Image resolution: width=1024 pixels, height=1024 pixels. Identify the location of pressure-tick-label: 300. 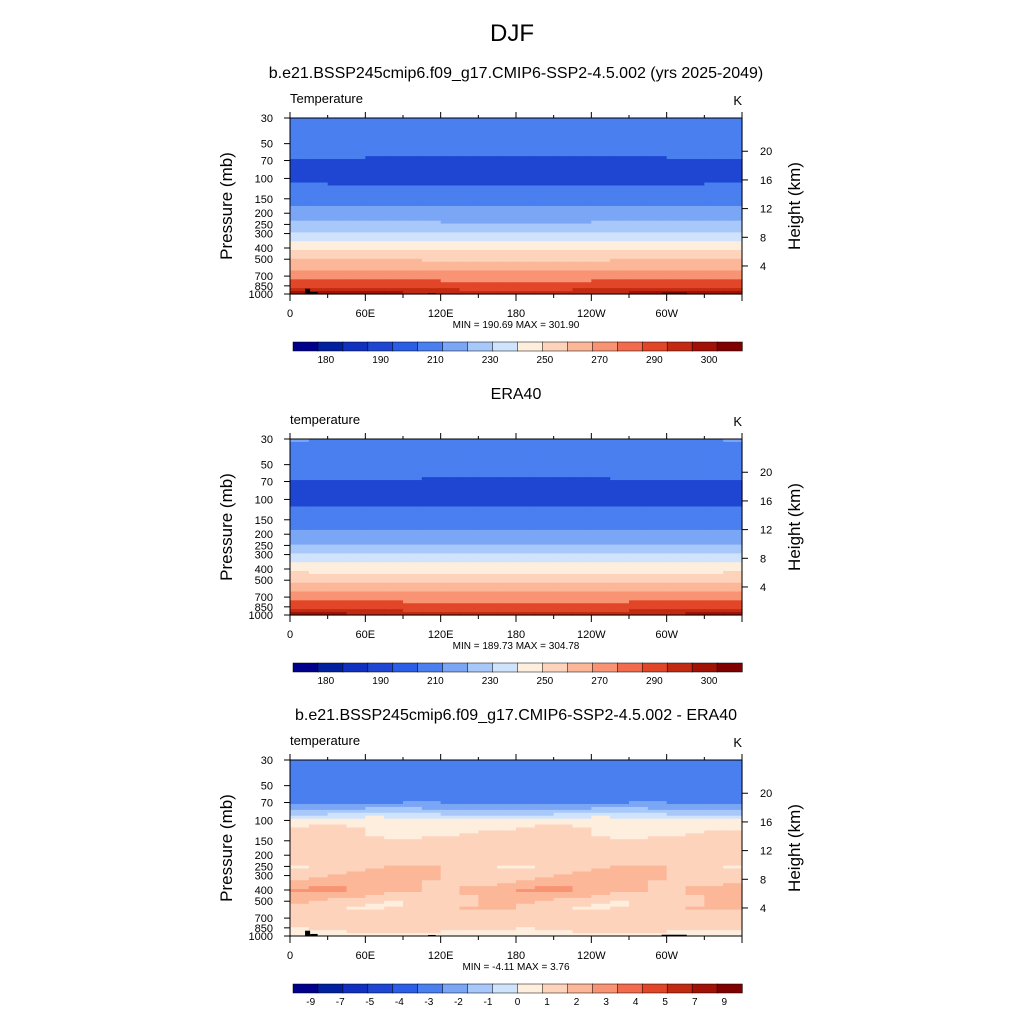
(264, 235).